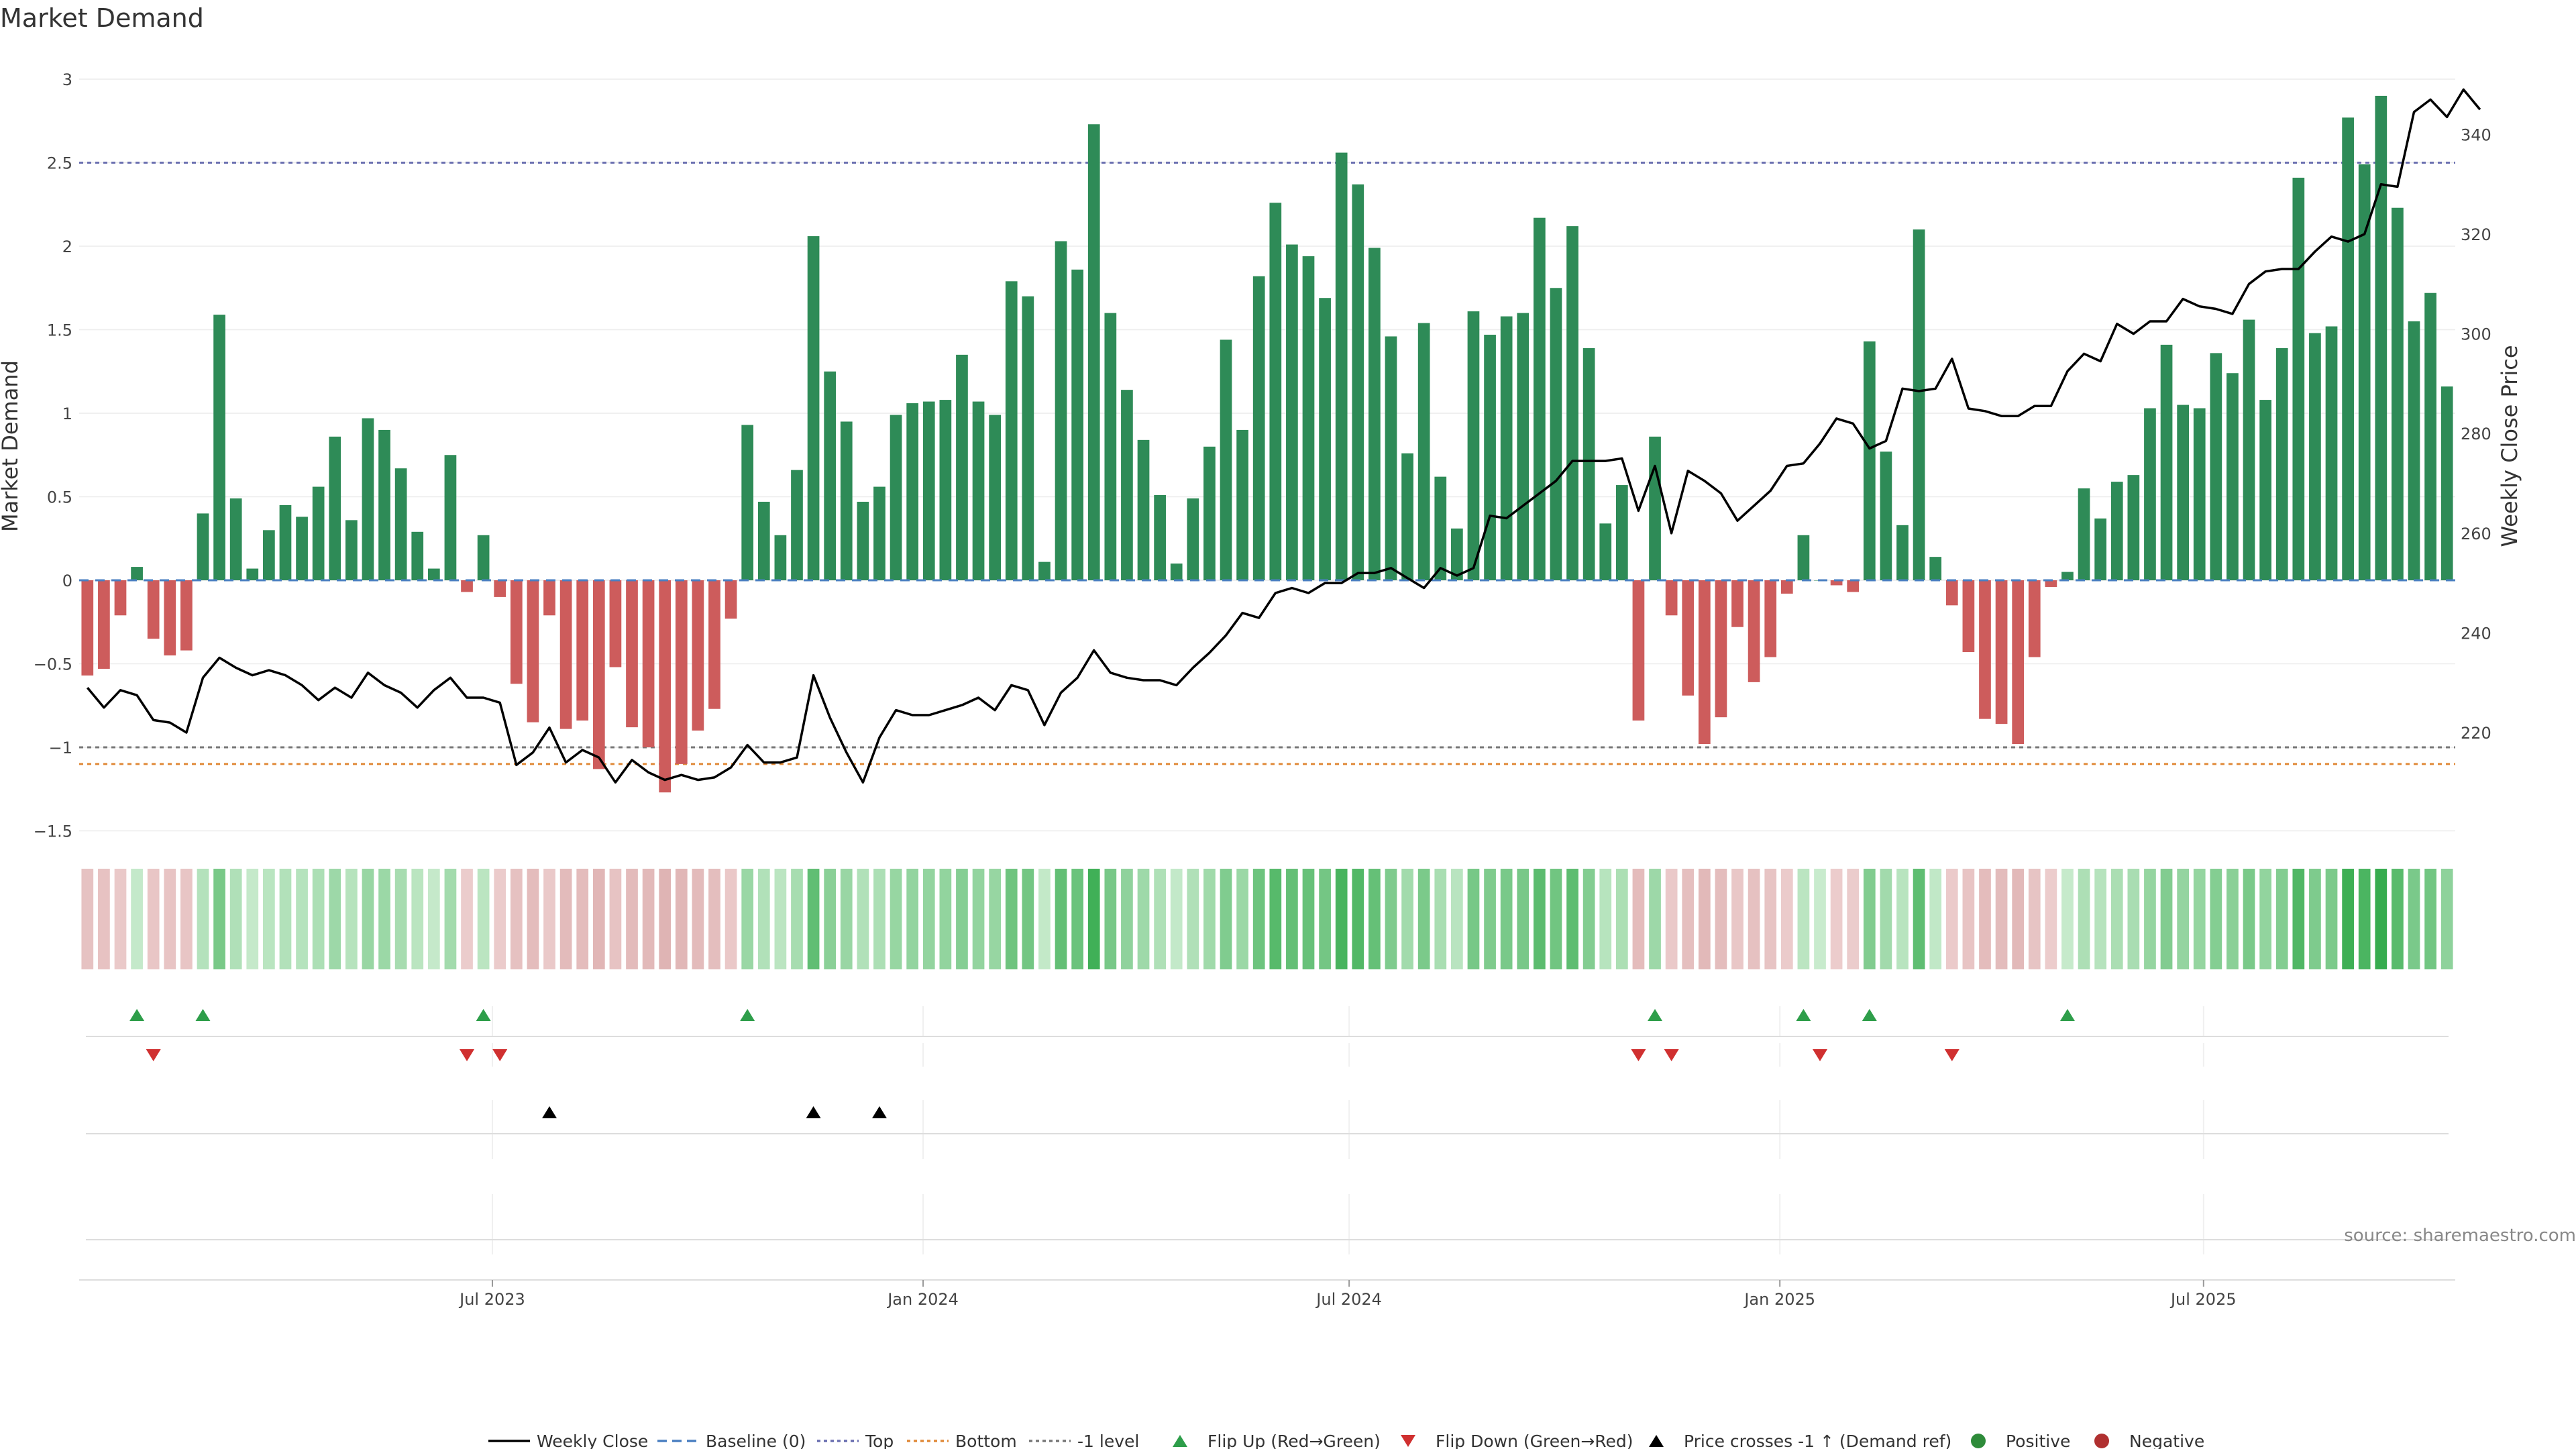 This screenshot has height=1449, width=2576. I want to click on legend-item-minus_one: -1 level, so click(1084, 1440).